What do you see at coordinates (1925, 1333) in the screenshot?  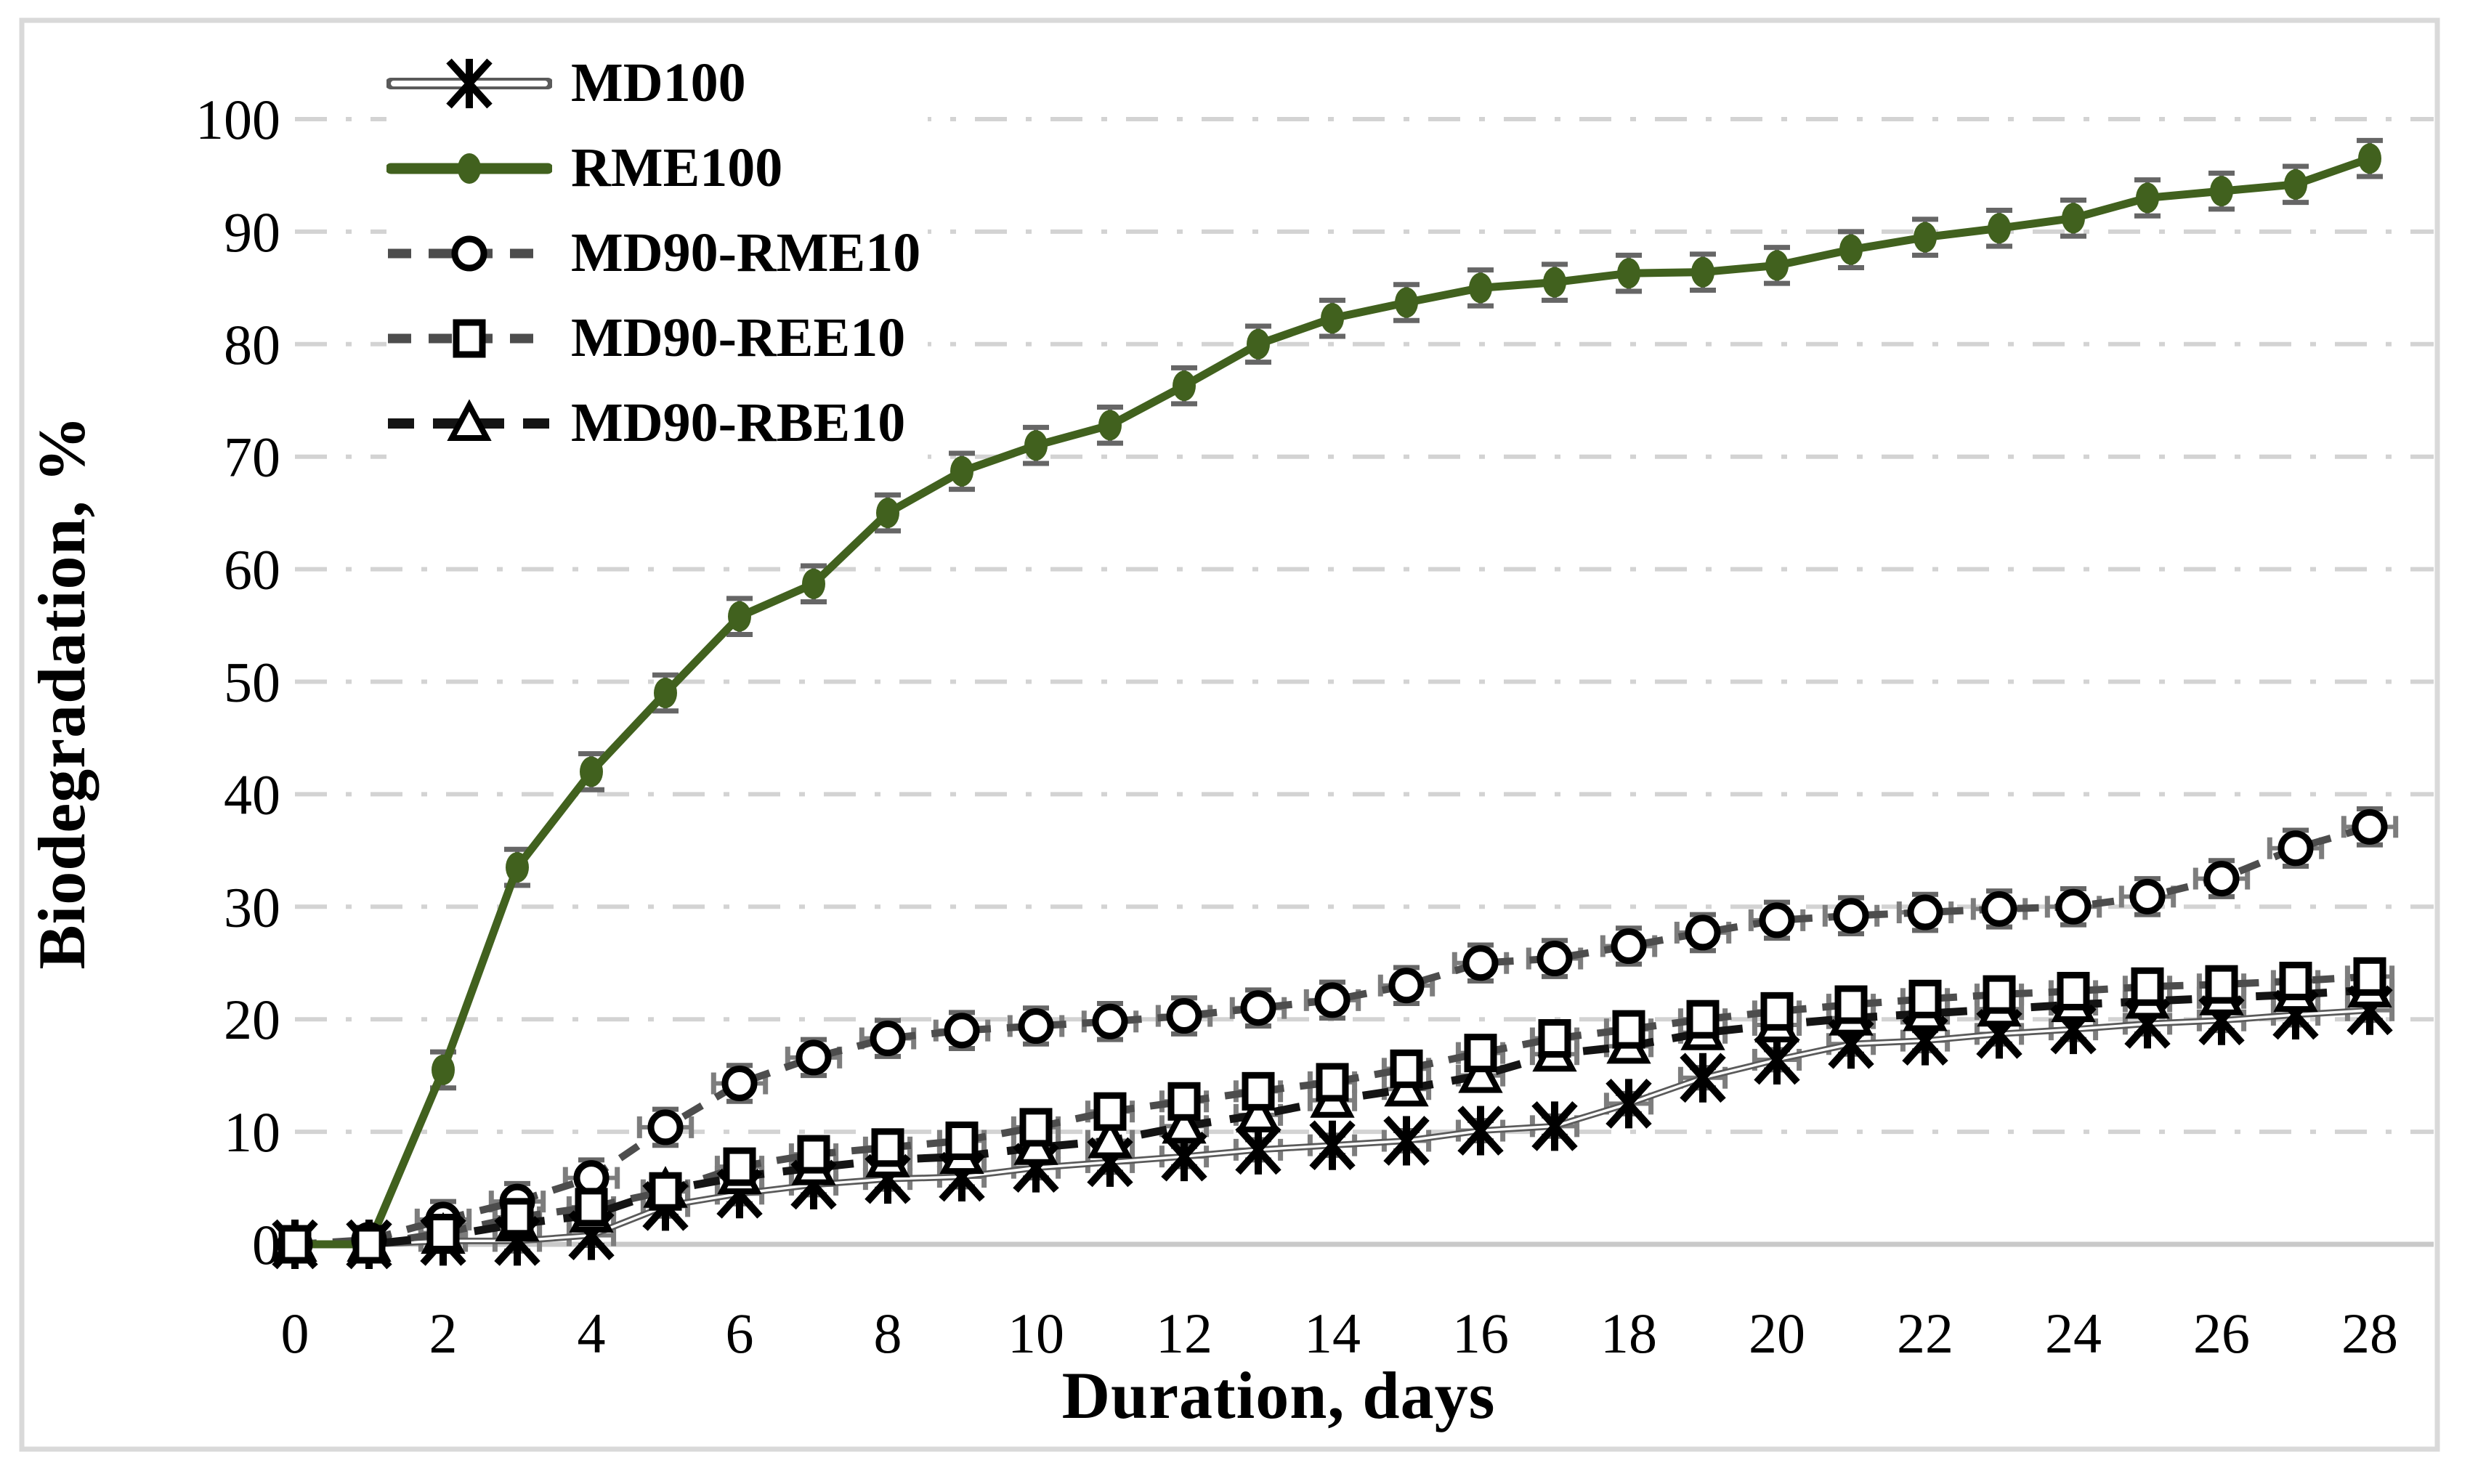 I see `x-tick-22: 22` at bounding box center [1925, 1333].